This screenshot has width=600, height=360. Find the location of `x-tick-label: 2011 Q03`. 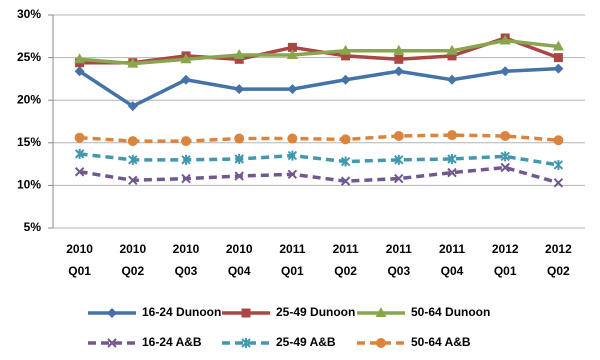

x-tick-label: 2011 Q03 is located at coordinates (399, 260).